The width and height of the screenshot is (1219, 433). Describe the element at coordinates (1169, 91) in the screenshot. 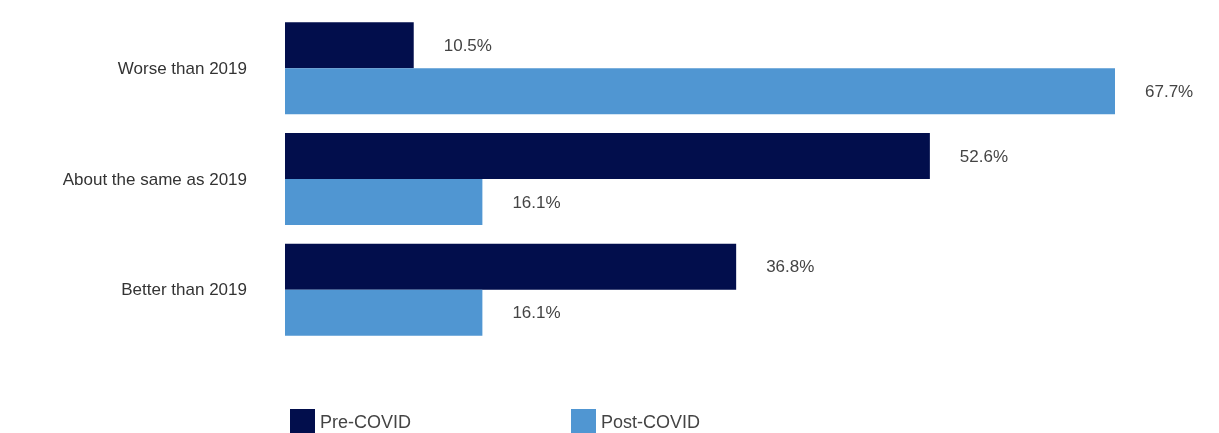

I see `data-label: 67.7%` at that location.